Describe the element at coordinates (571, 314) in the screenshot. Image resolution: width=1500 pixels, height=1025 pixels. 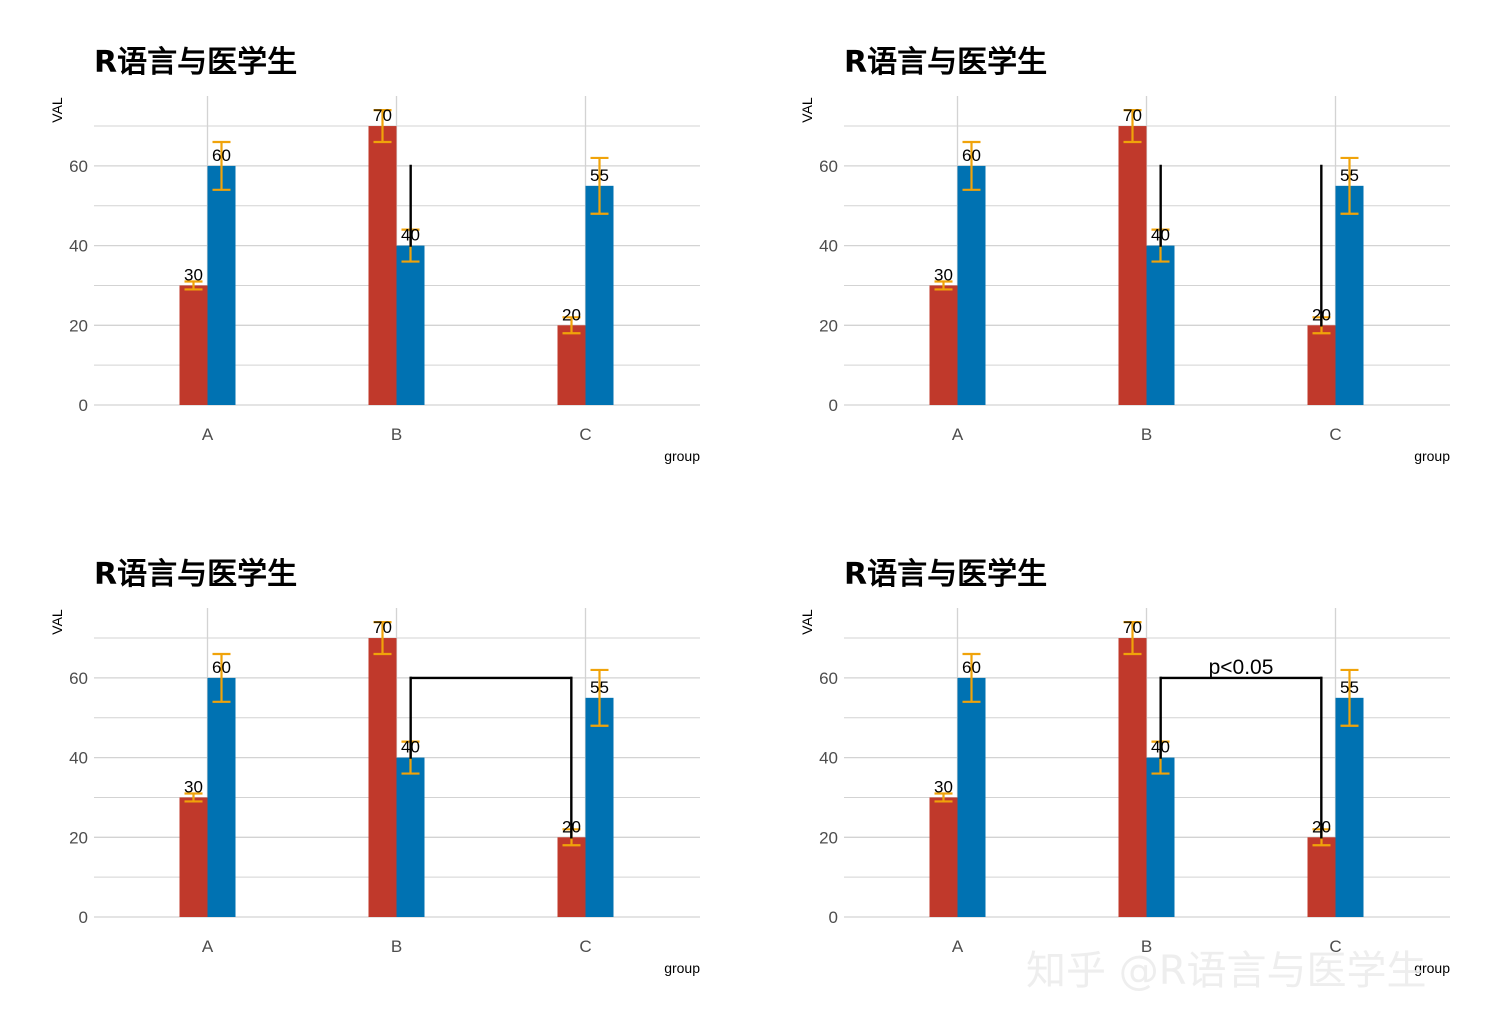
I see `data-label-series-1-c: 20` at that location.